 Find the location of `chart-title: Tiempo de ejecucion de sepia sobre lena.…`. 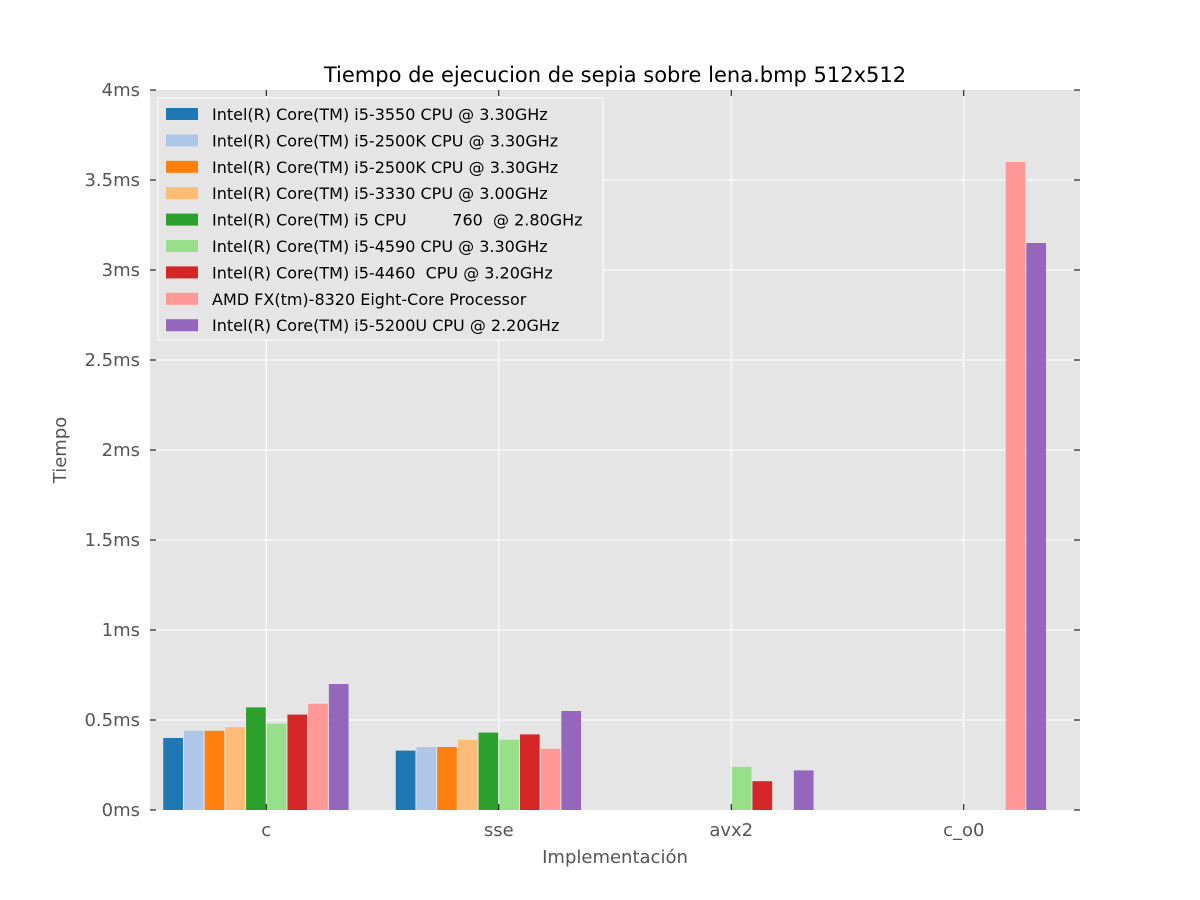

chart-title: Tiempo de ejecucion de sepia sobre lena.… is located at coordinates (614, 75).